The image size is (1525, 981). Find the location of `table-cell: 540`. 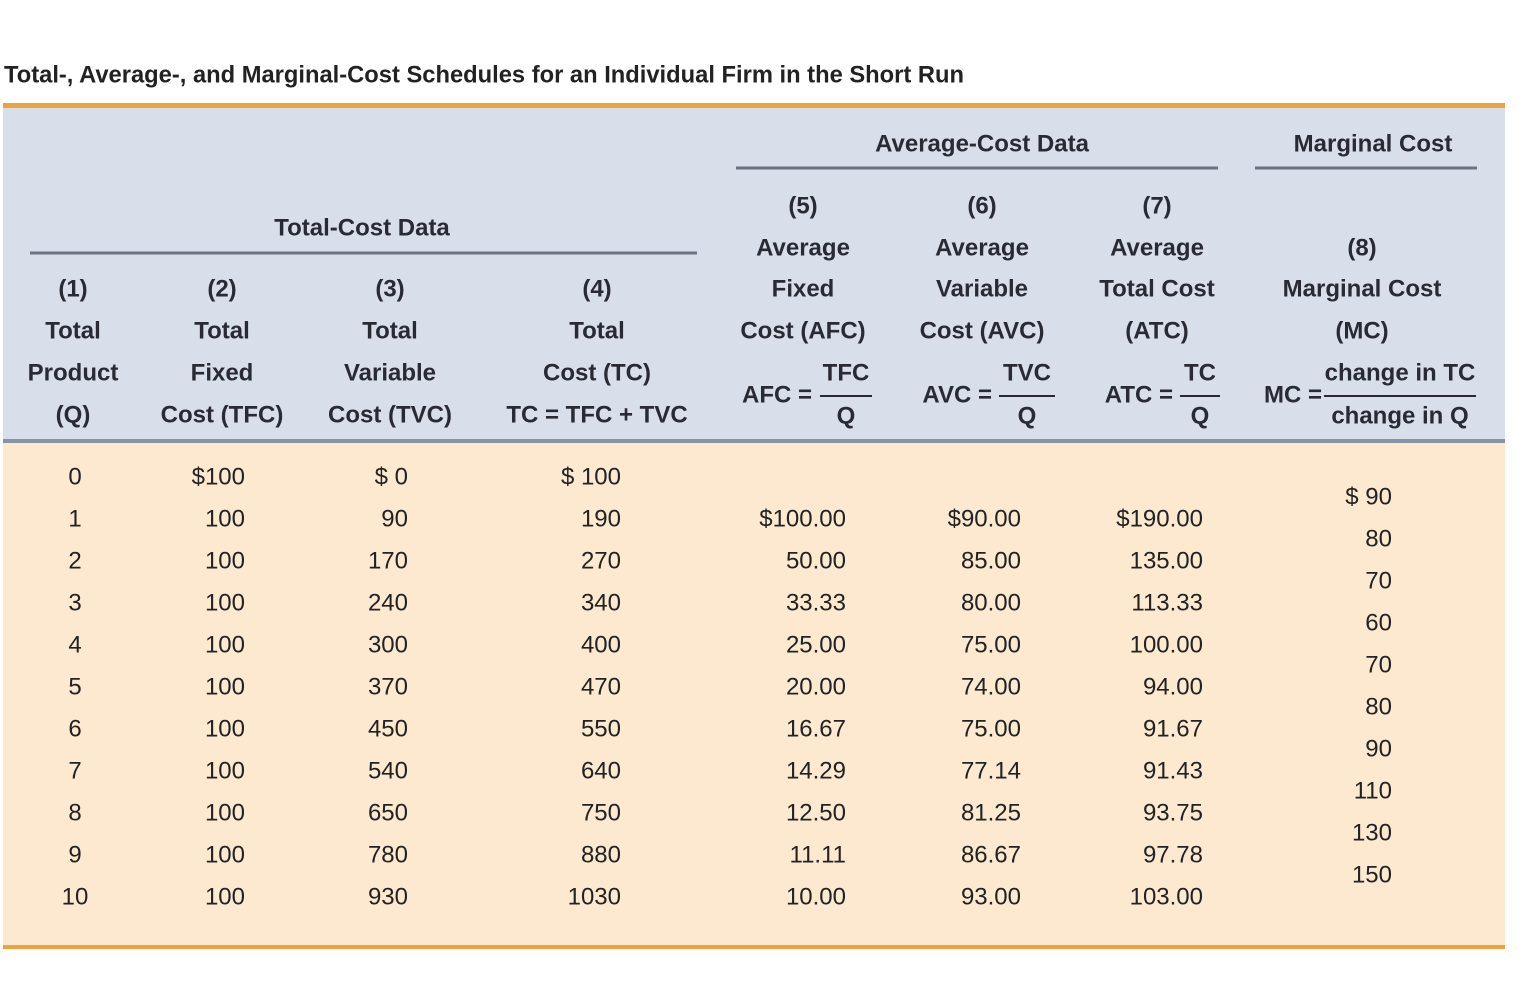

table-cell: 540 is located at coordinates (388, 770).